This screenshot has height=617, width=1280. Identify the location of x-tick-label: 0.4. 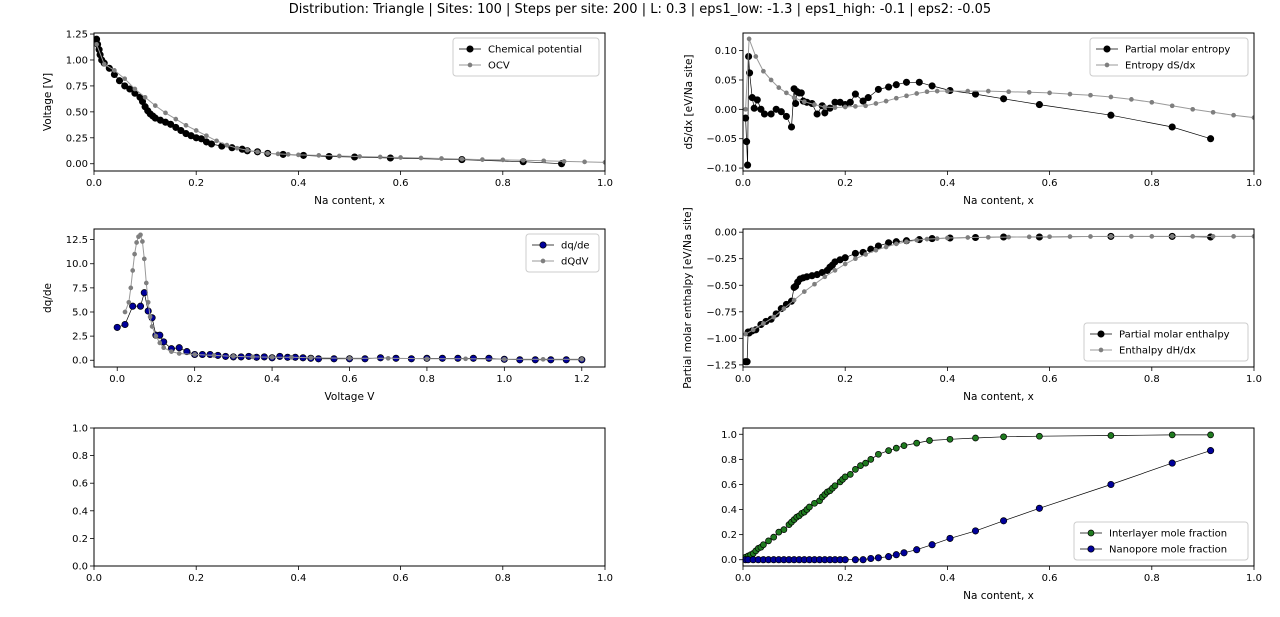
(947, 379).